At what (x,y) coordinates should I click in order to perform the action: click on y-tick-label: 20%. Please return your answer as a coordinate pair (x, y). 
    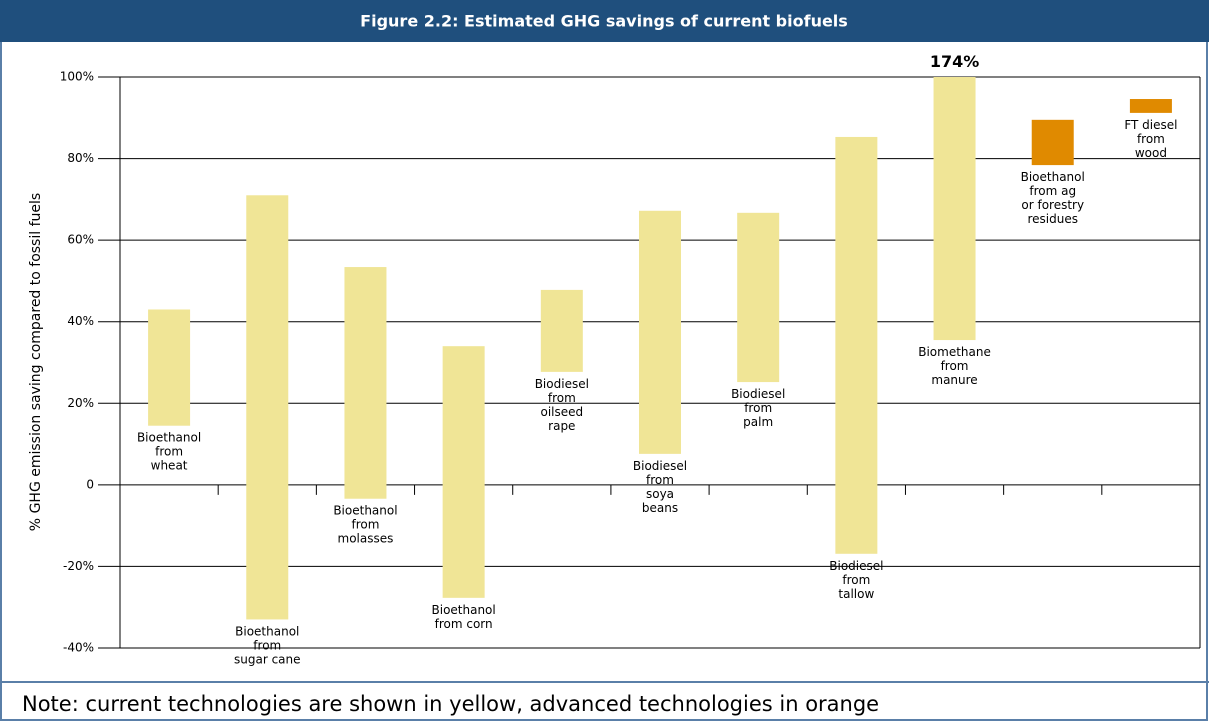
    Looking at the image, I should click on (80, 403).